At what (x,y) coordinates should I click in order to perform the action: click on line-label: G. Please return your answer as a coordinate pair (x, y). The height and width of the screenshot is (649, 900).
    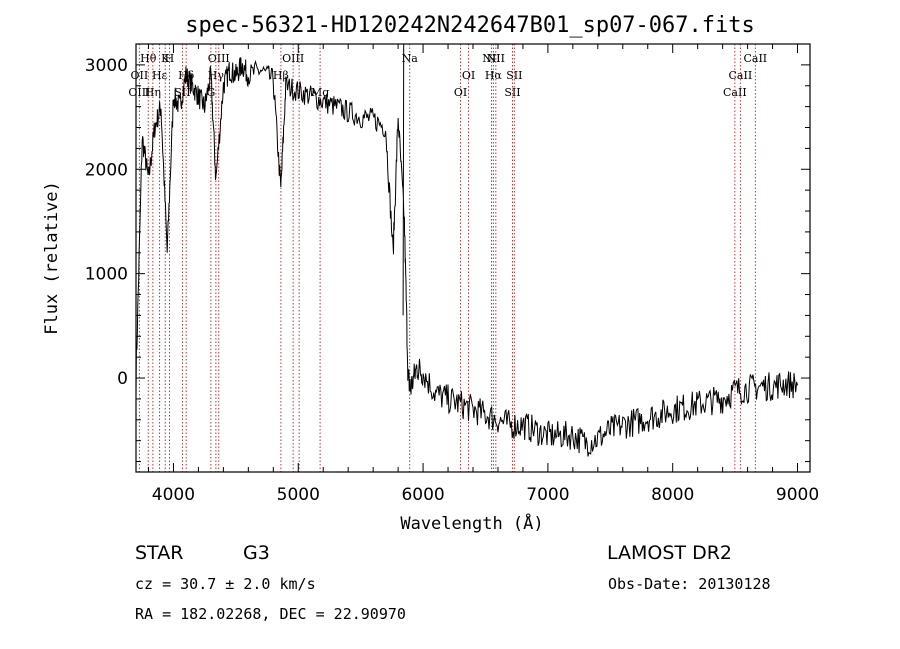
    Looking at the image, I should click on (210, 92).